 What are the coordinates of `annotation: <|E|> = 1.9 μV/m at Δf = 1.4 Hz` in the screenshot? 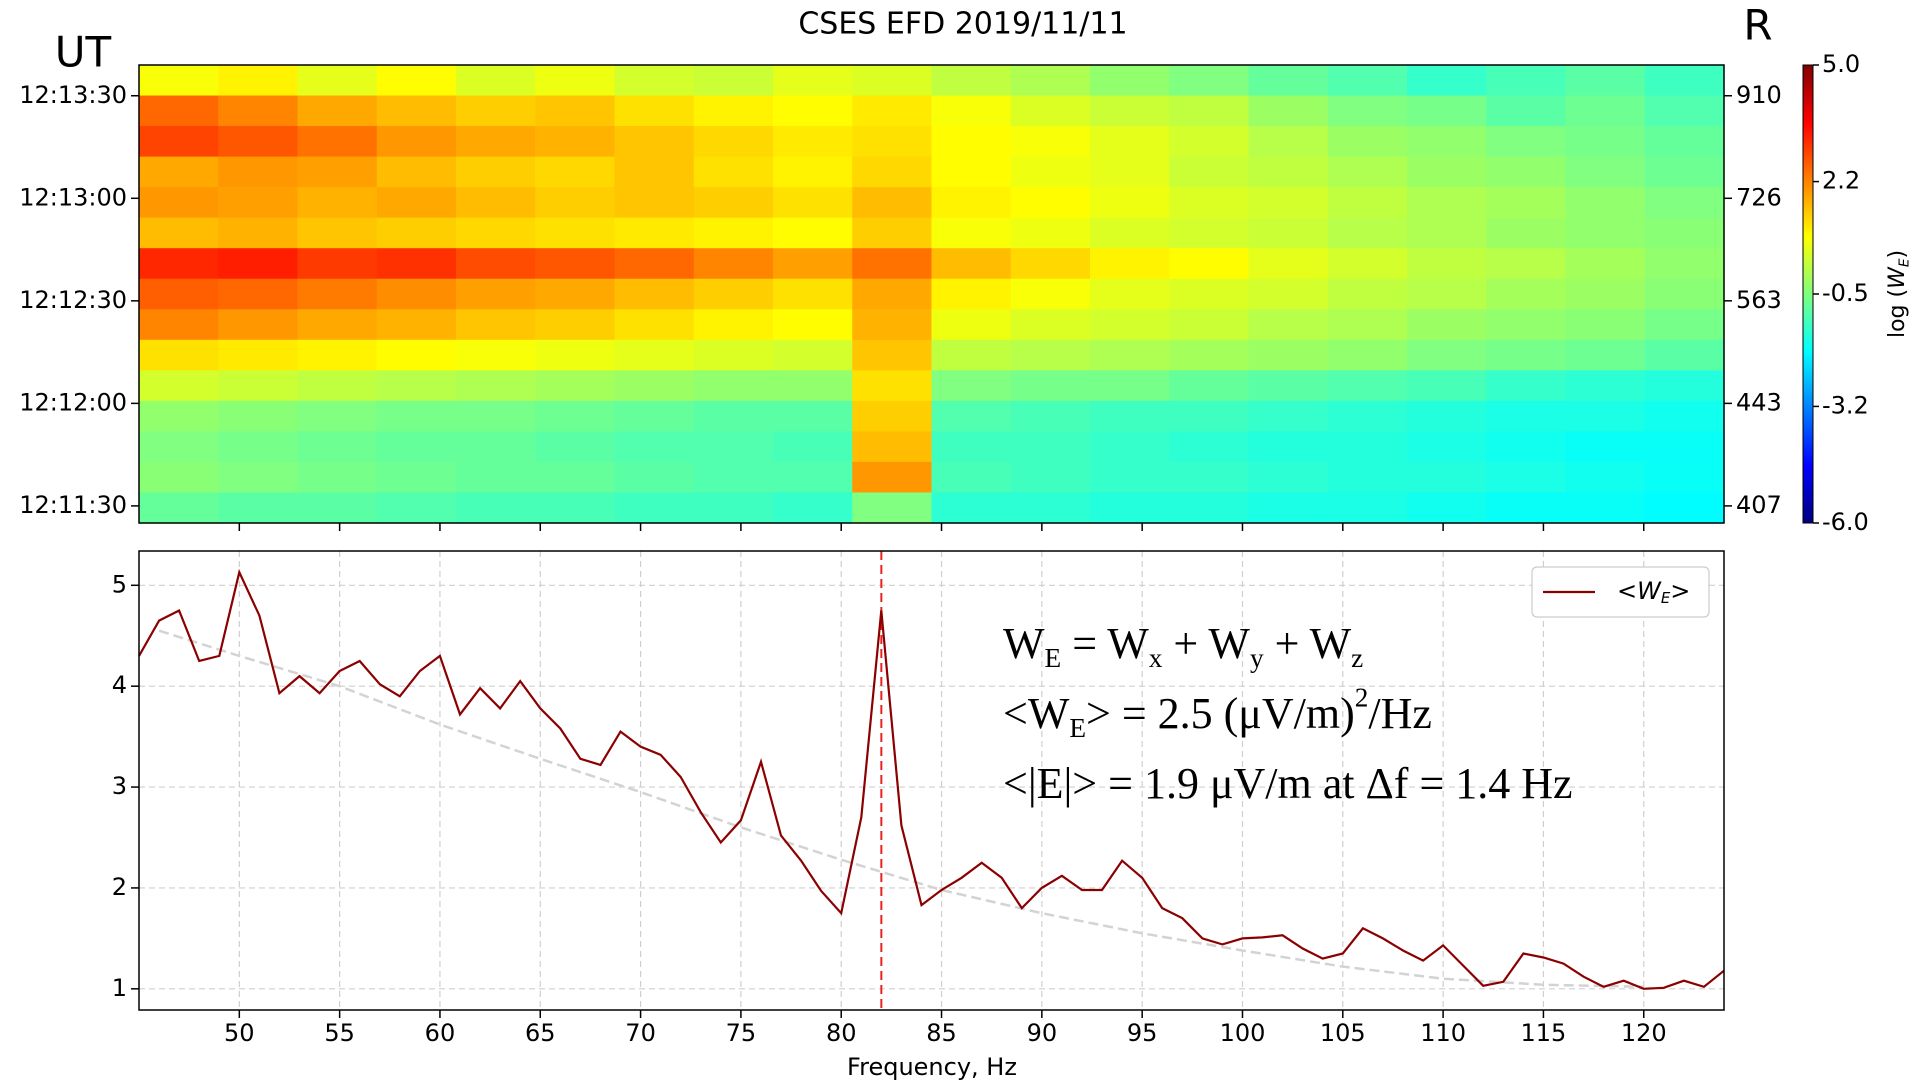 It's located at (1288, 783).